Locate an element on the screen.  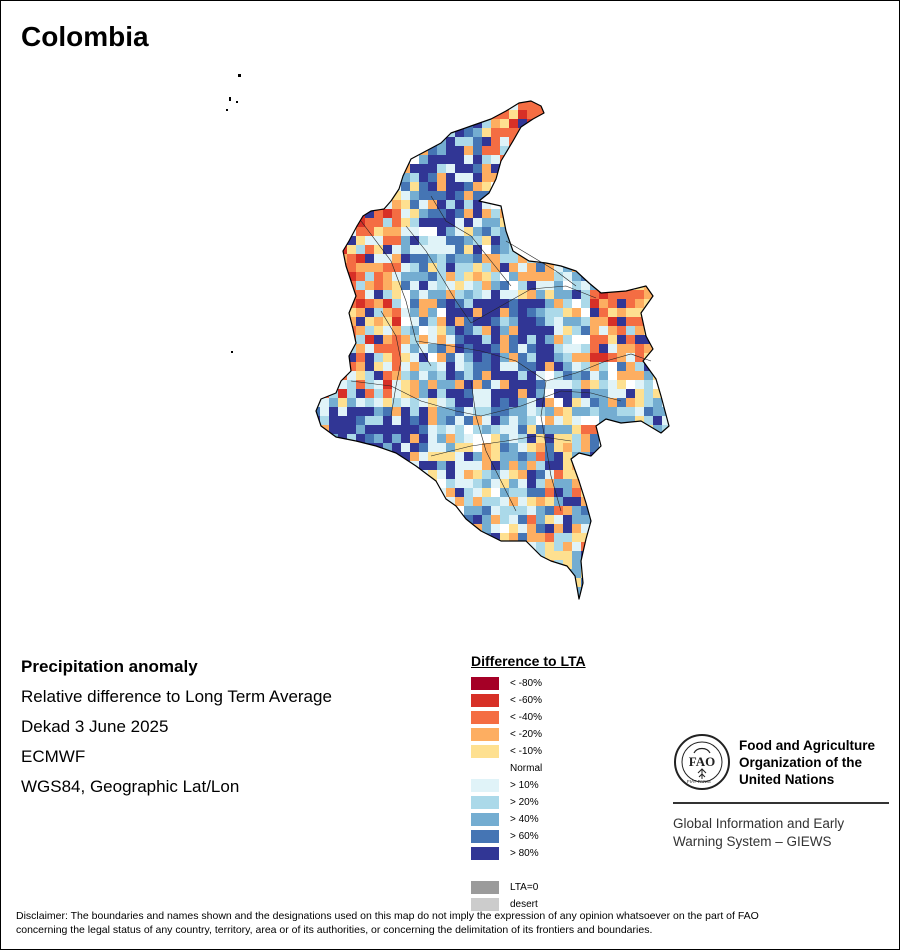
island-marker is located at coordinates (239, 75).